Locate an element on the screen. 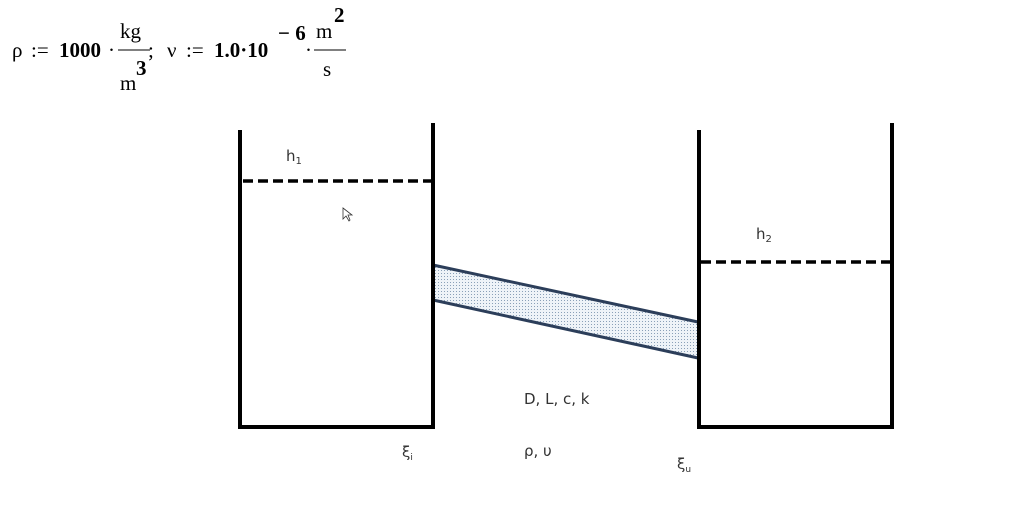 The height and width of the screenshot is (510, 1024). symbol: ν is located at coordinates (172, 50).